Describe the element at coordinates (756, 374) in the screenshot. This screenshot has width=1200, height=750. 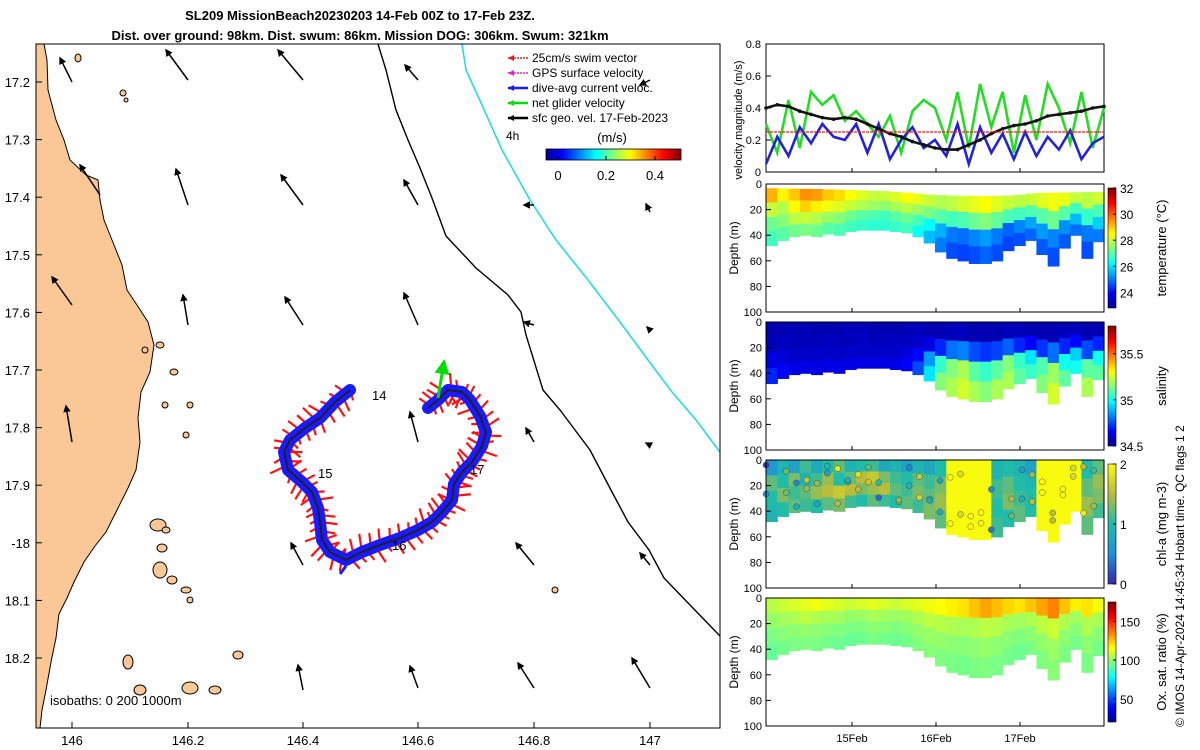
I see `depth-tick-label: 40` at that location.